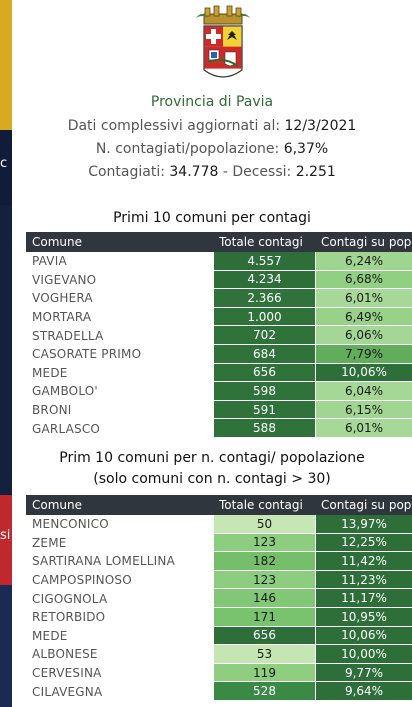  I want to click on table-row: PAVIA 4.557 6,24%, so click(219, 261).